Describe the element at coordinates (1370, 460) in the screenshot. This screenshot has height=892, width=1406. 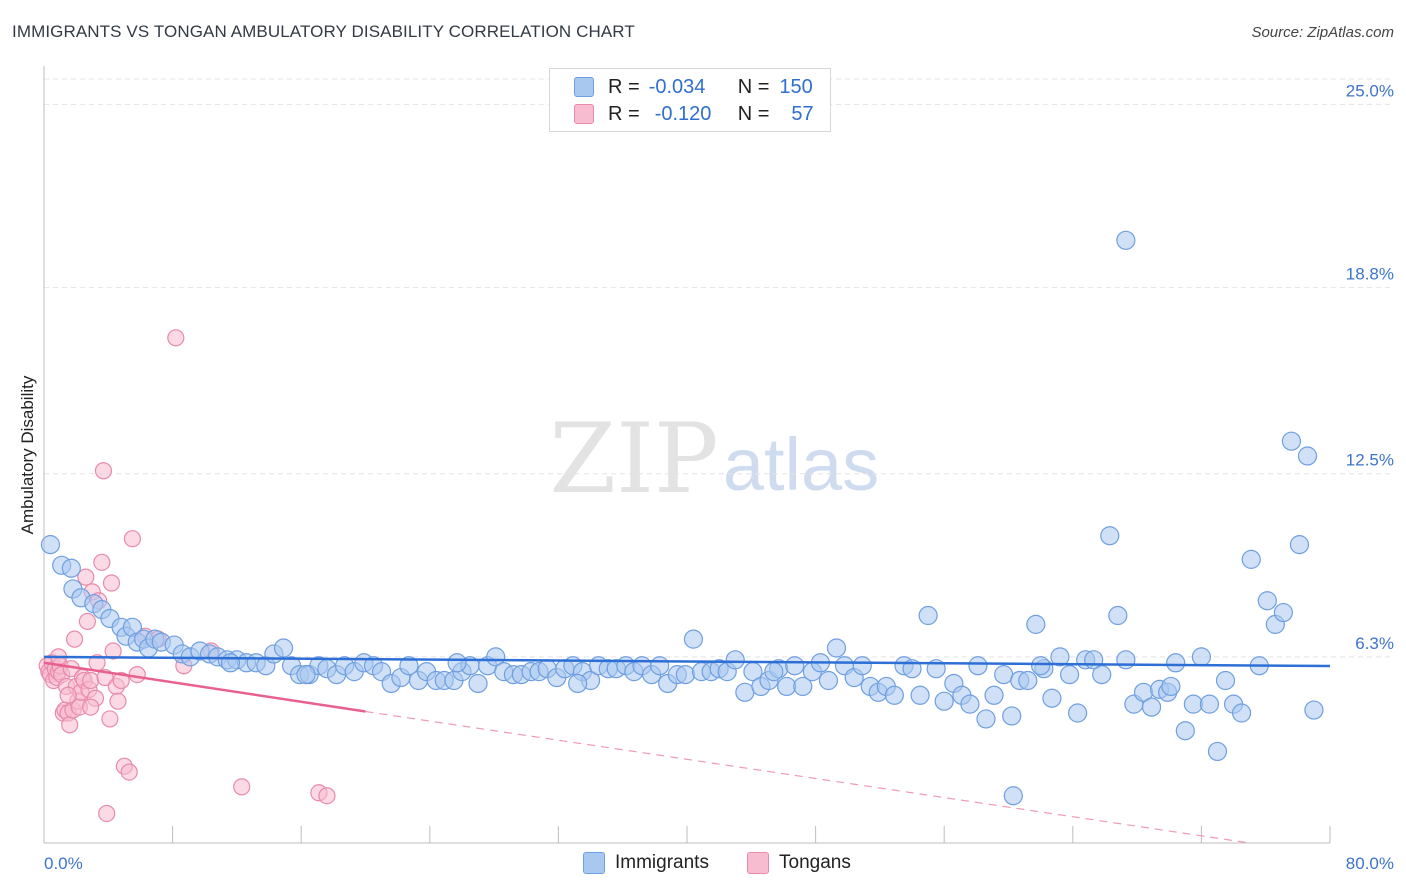
I see `y-tick-label: 12.5%` at that location.